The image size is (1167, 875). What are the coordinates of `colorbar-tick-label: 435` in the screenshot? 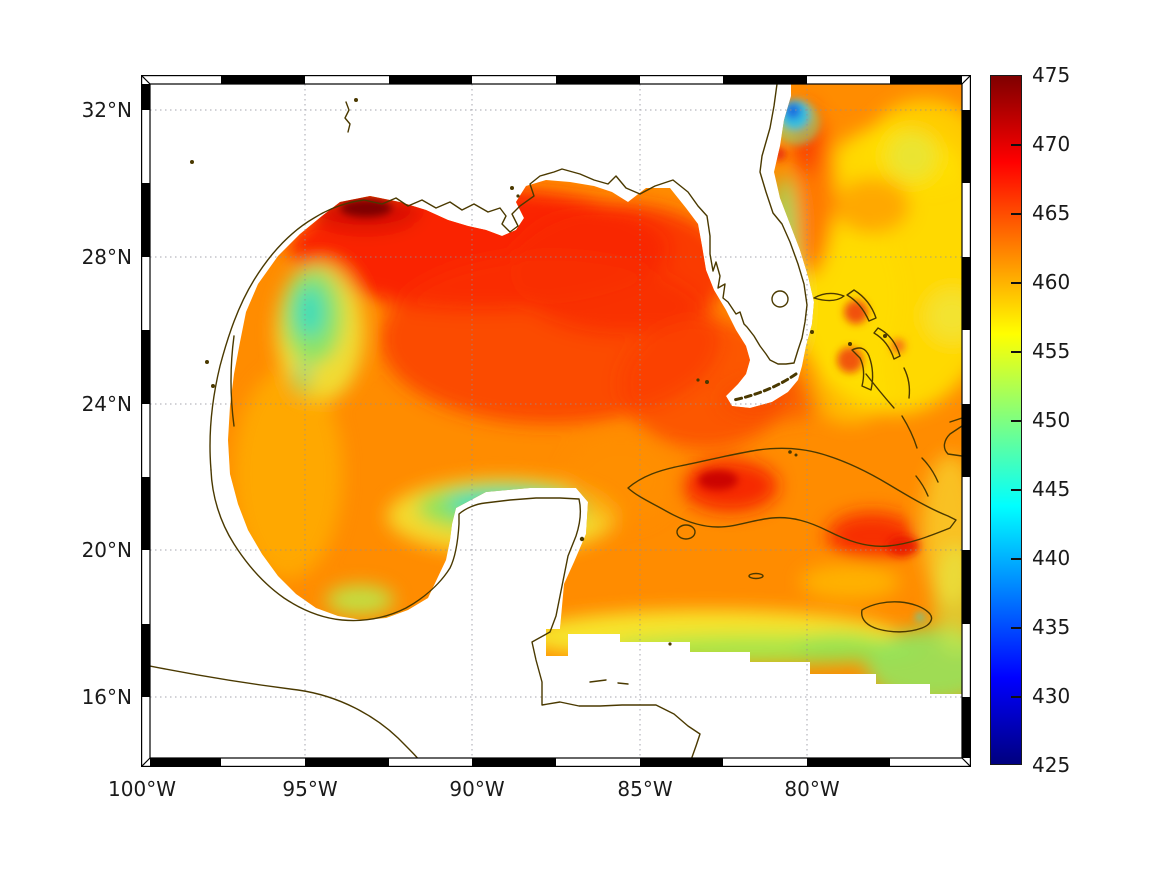 It's located at (1051, 627).